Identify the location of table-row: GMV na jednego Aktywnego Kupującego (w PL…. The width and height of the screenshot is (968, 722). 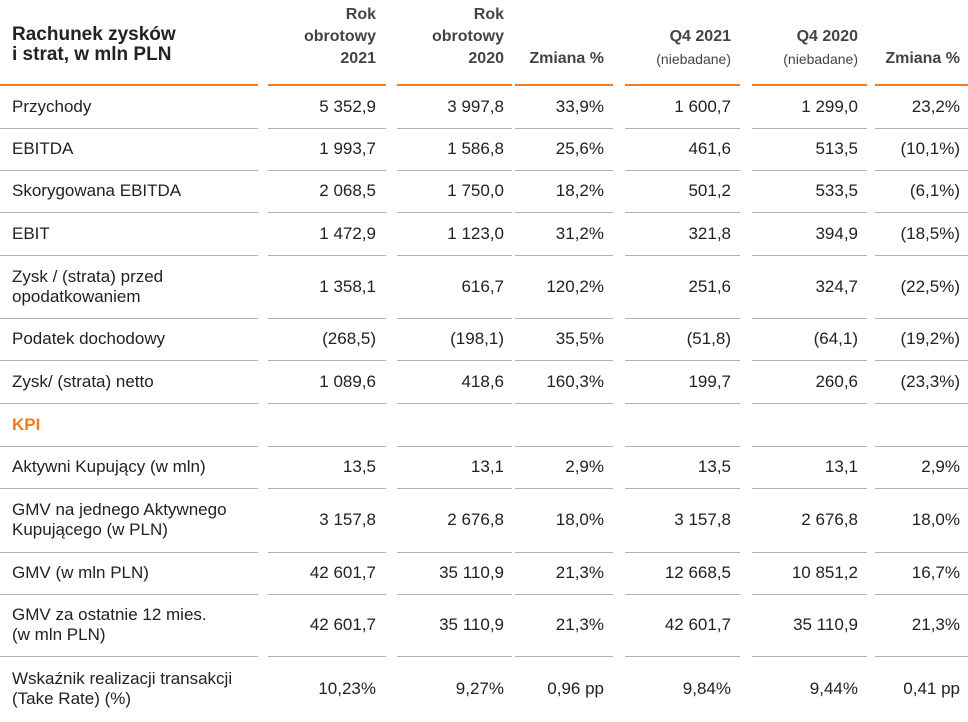
(484, 520).